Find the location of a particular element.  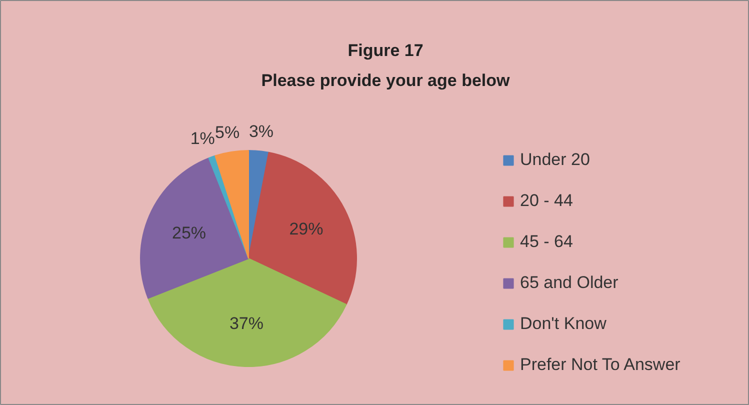

chart-title: Figure 17 is located at coordinates (386, 50).